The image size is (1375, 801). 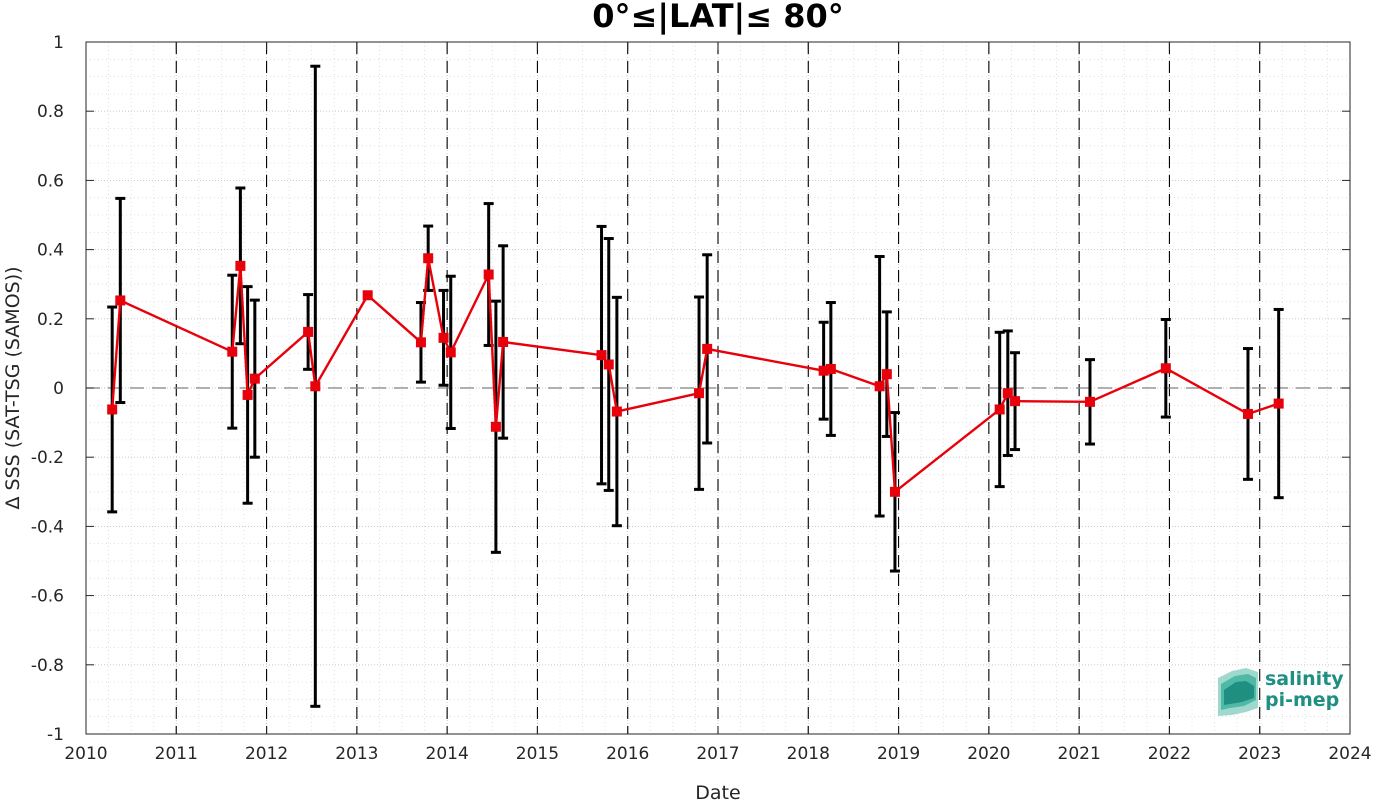 What do you see at coordinates (1169, 754) in the screenshot?
I see `x-tick-label: 2022` at bounding box center [1169, 754].